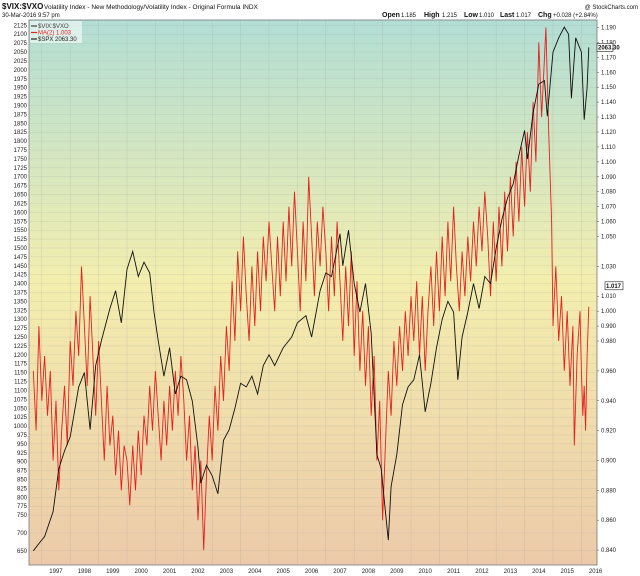 This screenshot has height=576, width=640. What do you see at coordinates (507, 15) in the screenshot?
I see `last-label: Last` at bounding box center [507, 15].